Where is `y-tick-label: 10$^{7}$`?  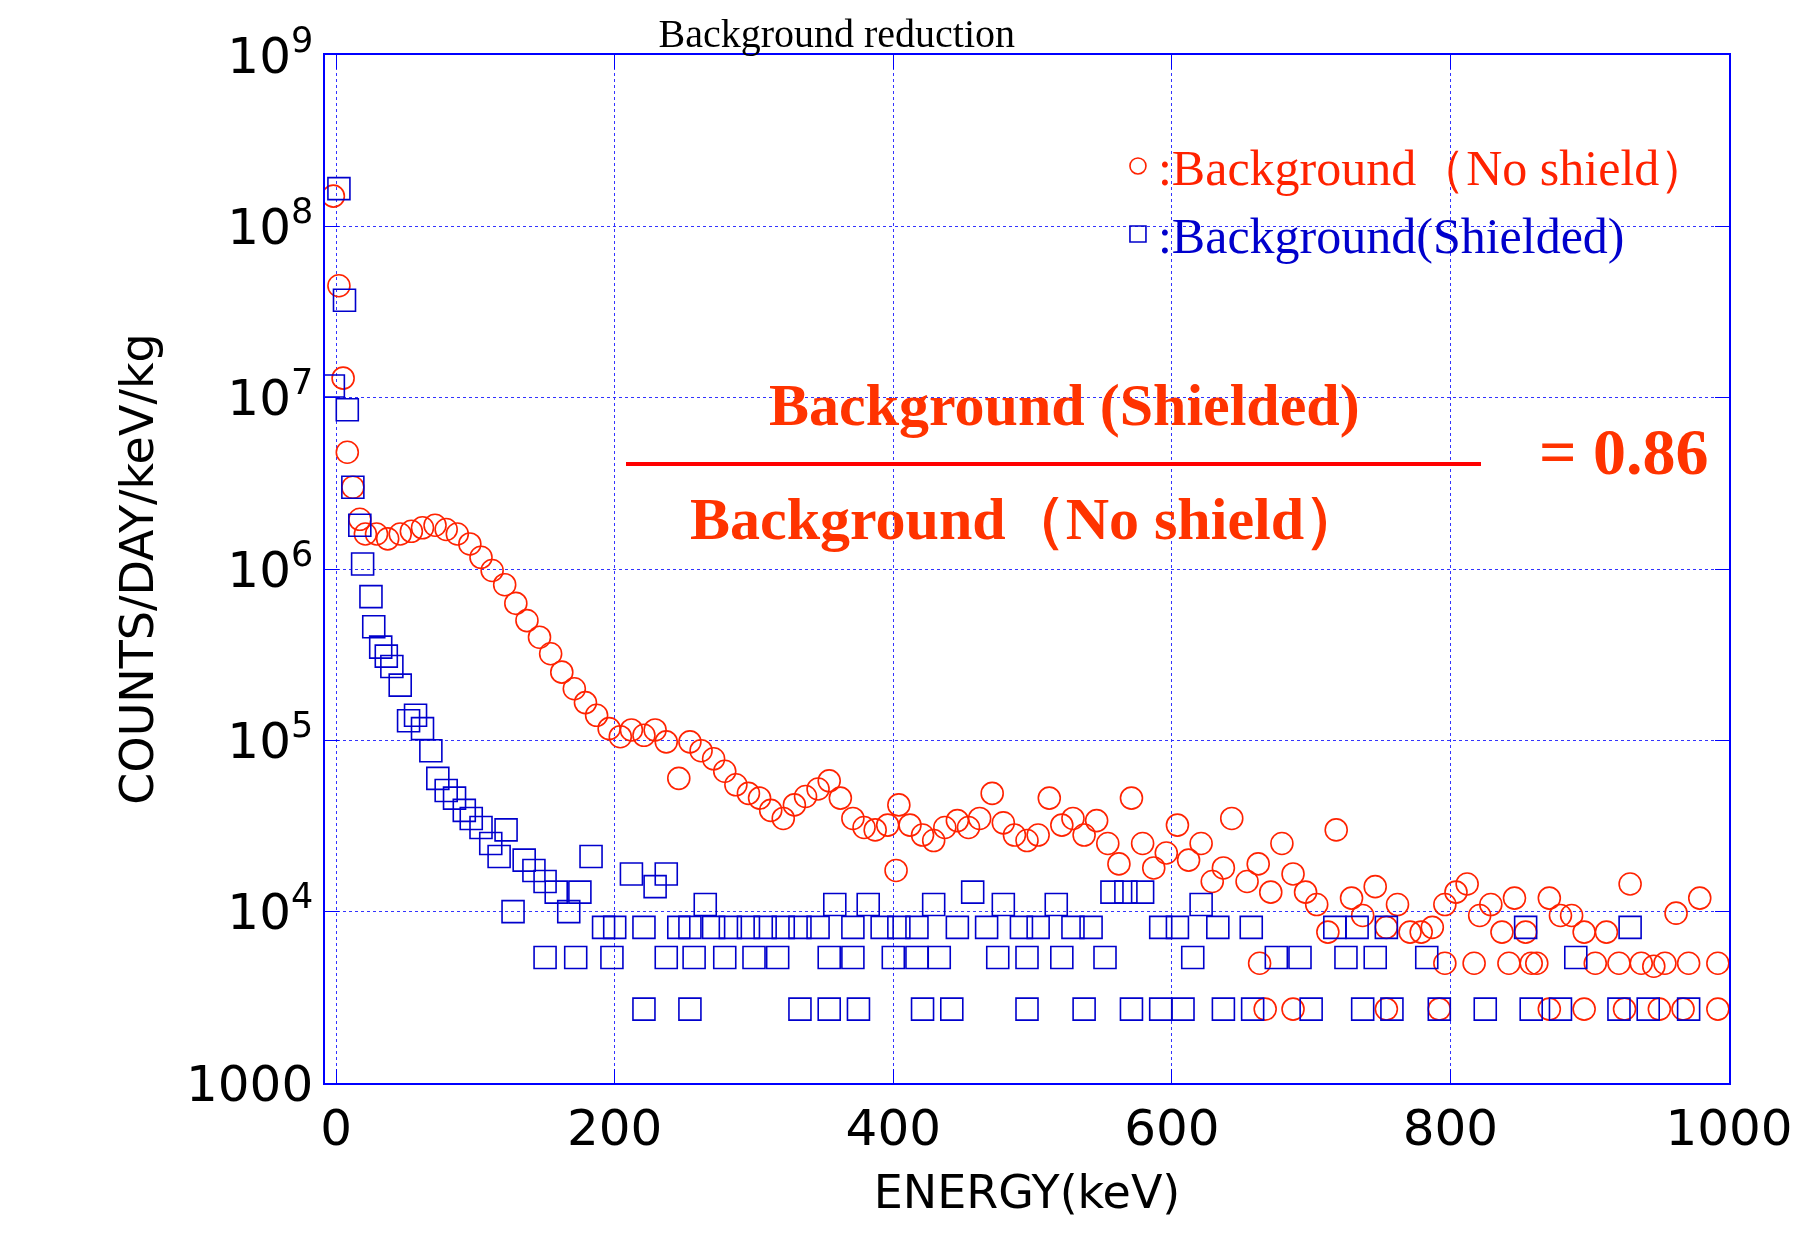 y-tick-label: 10$^{7}$ is located at coordinates (270, 395).